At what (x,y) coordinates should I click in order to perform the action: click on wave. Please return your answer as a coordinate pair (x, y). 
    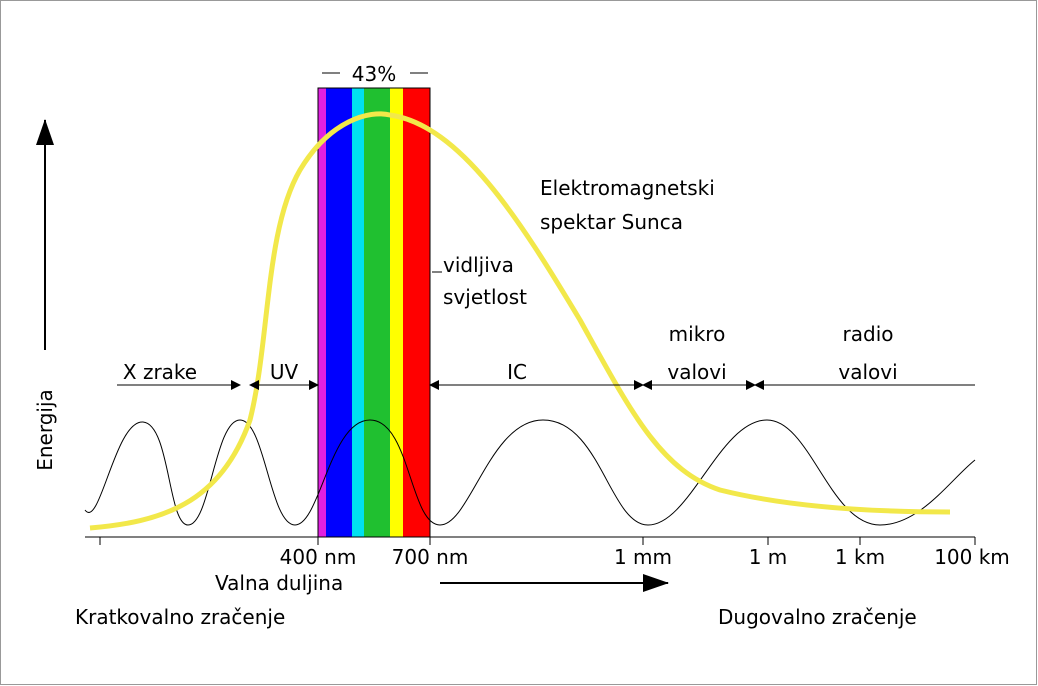
    Looking at the image, I should click on (530, 472).